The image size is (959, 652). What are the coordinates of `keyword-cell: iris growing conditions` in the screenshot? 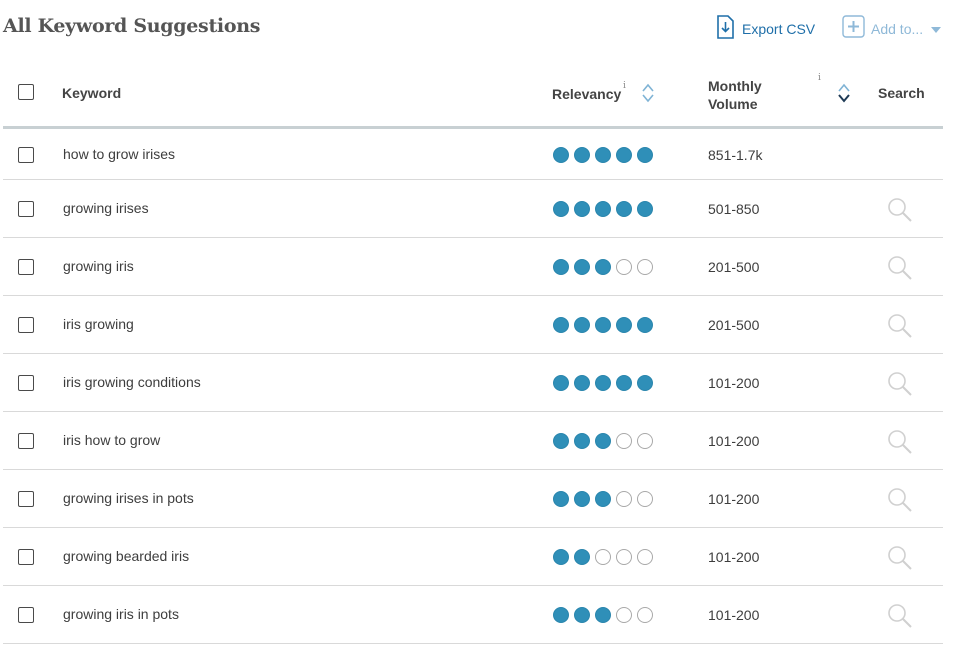 It's located at (132, 382).